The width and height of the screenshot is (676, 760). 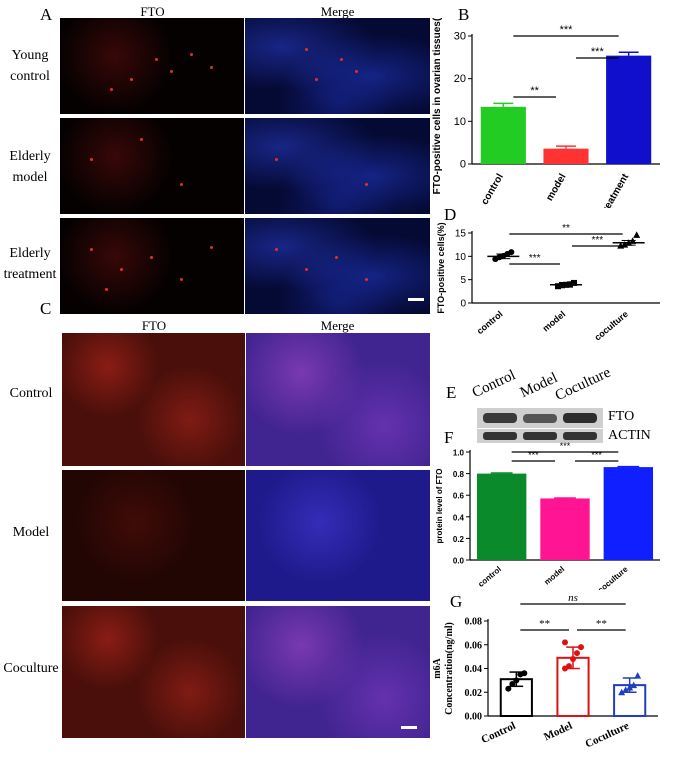 What do you see at coordinates (540, 436) in the screenshot?
I see `blot-actin-strip` at bounding box center [540, 436].